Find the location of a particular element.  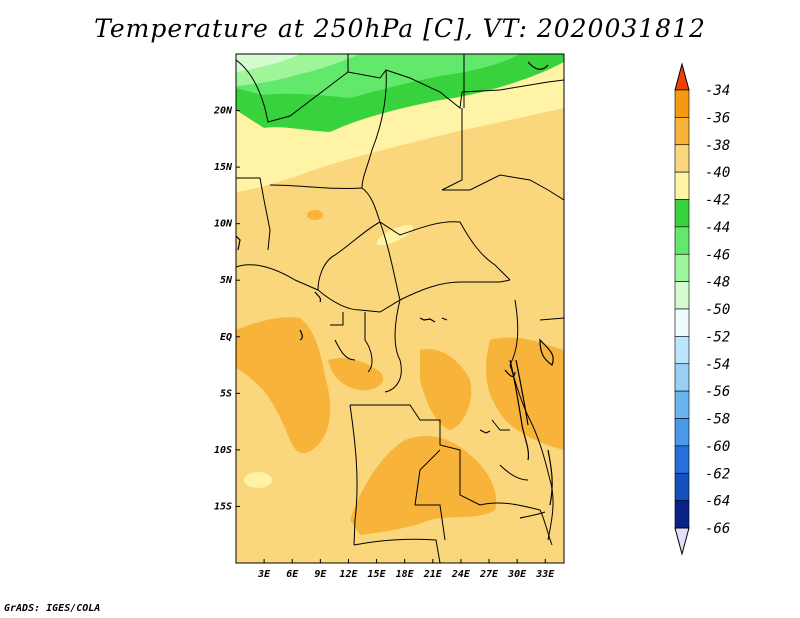

colorbar-label-11: -56 is located at coordinates (717, 392).